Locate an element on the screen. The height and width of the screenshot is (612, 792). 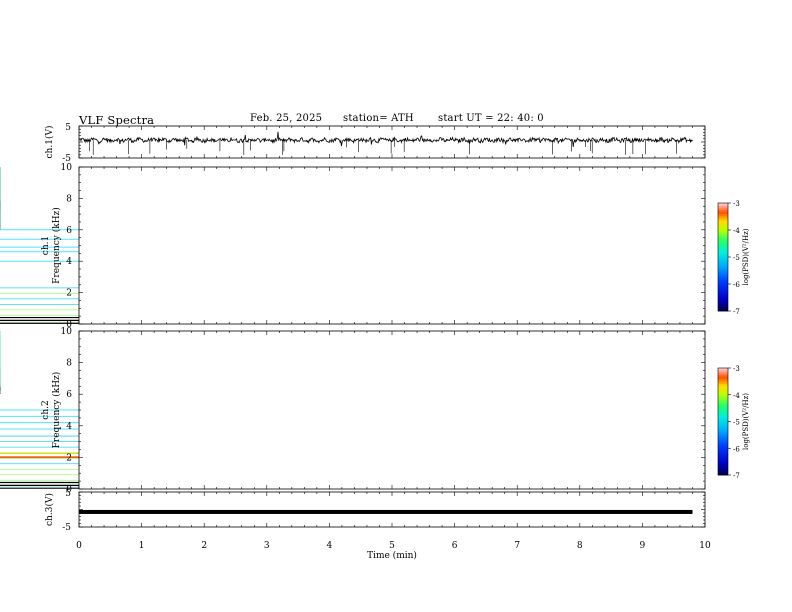
panel-ch1-spectrogram-ytick-label: 0 is located at coordinates (69, 325).